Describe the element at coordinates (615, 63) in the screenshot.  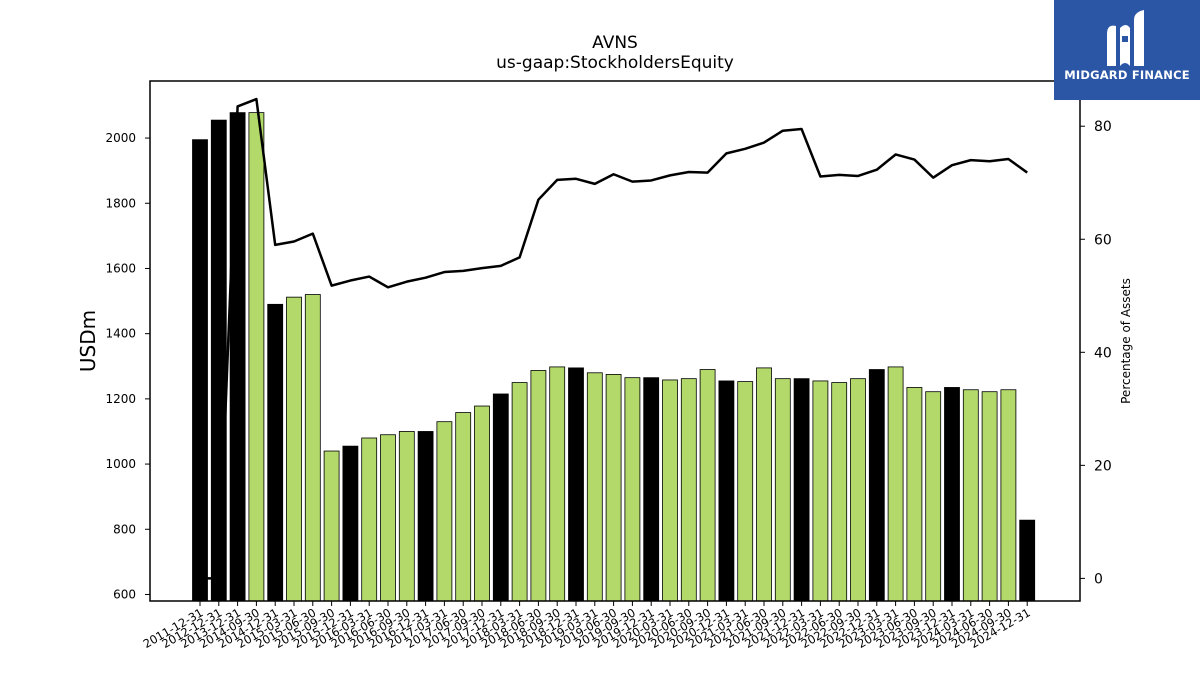
I see `chart-subtitle: us-gaap:StockholdersEquity` at that location.